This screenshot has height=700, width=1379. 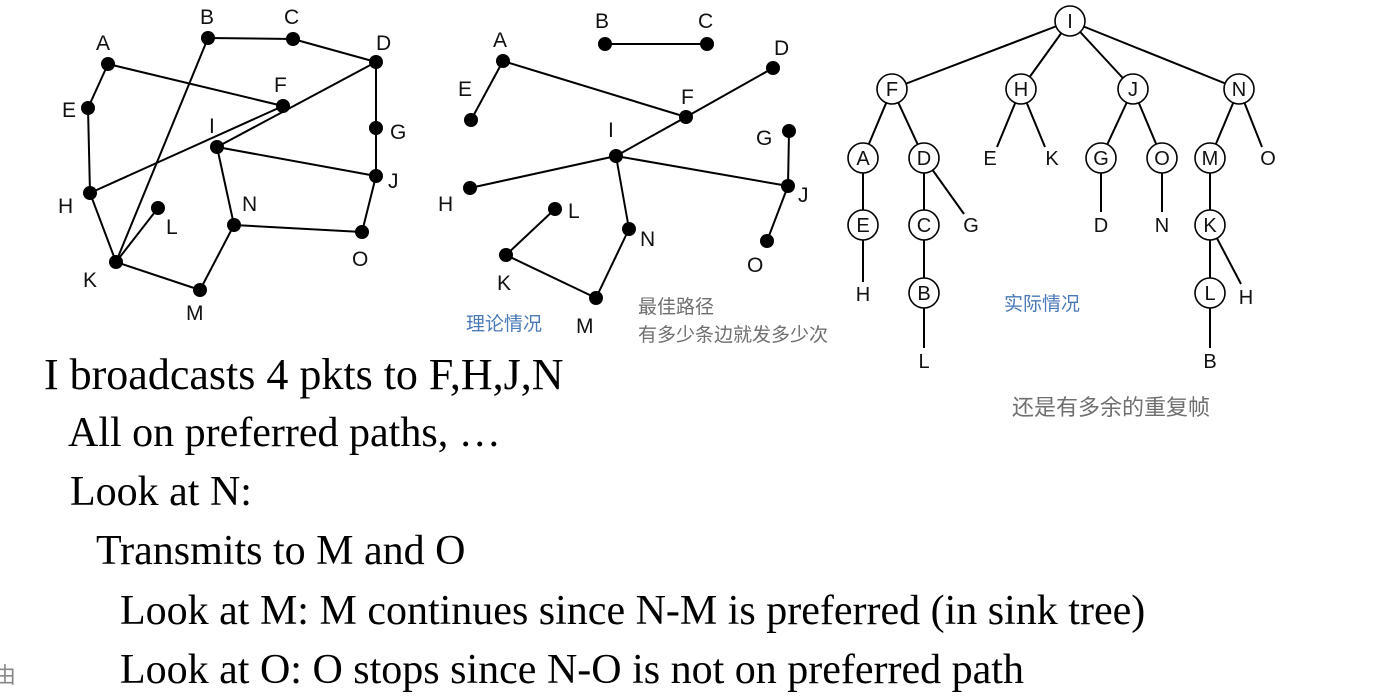 I want to click on node2-G, so click(x=789, y=131).